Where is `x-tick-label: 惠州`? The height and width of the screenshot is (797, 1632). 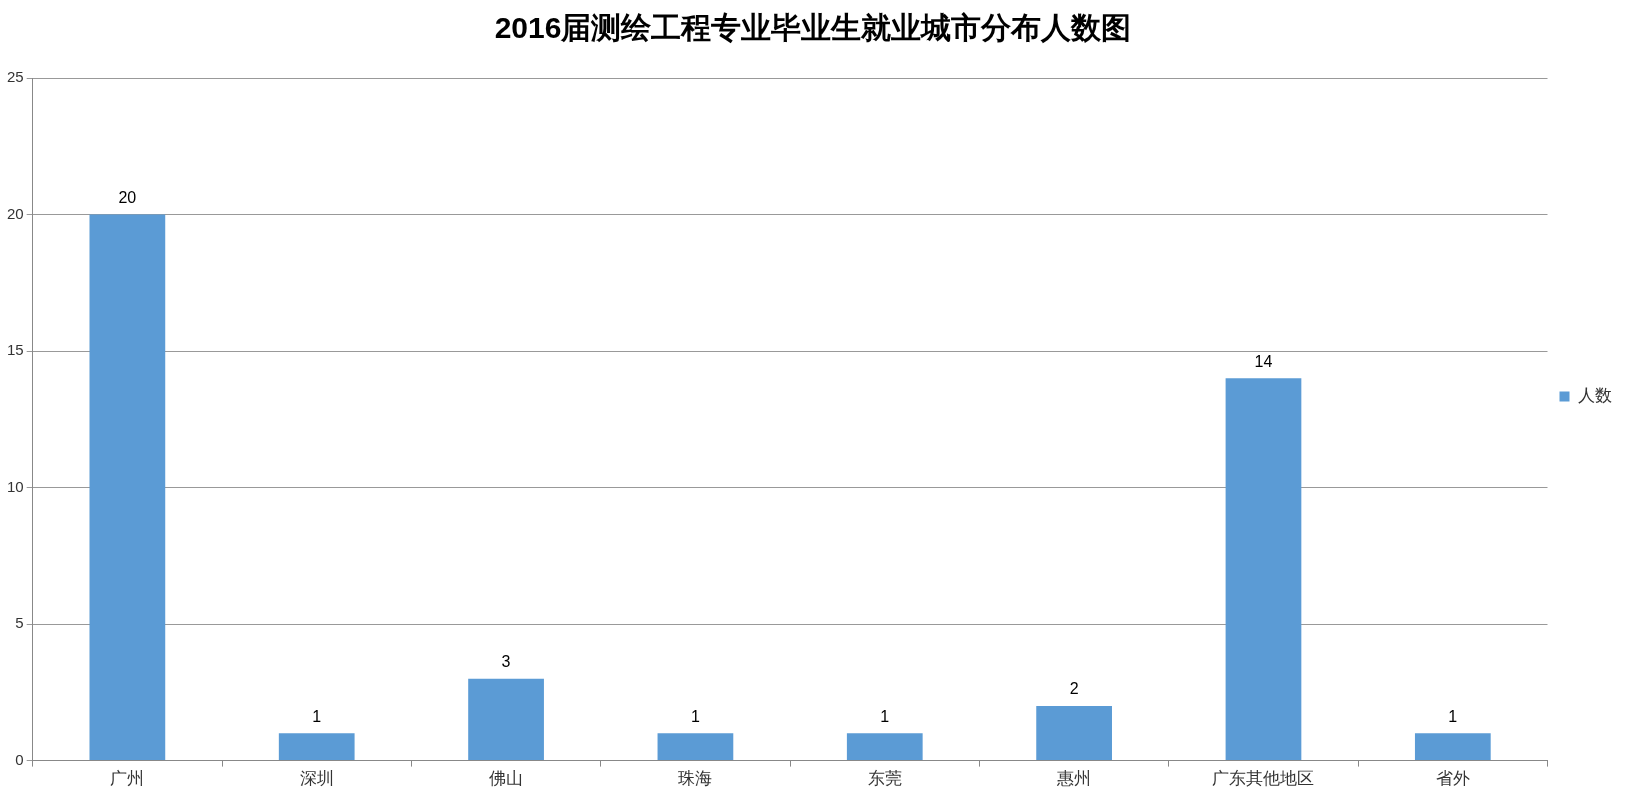 x-tick-label: 惠州 is located at coordinates (1074, 779).